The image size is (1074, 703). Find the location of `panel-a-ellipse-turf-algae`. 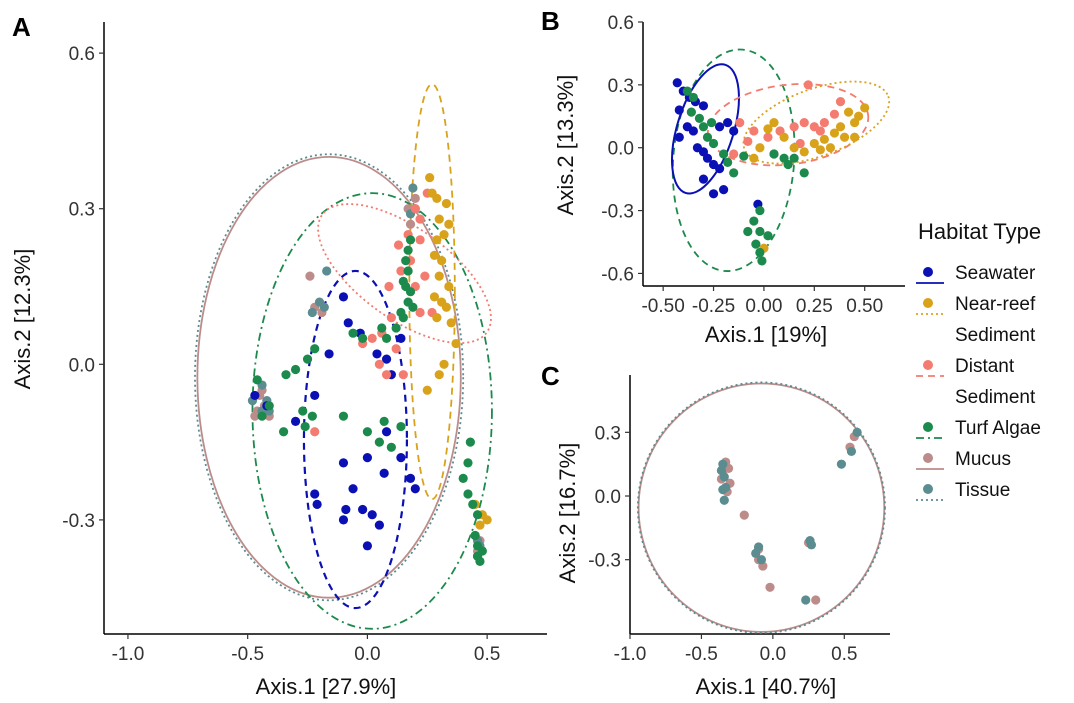

panel-a-ellipse-turf-algae is located at coordinates (372, 411).